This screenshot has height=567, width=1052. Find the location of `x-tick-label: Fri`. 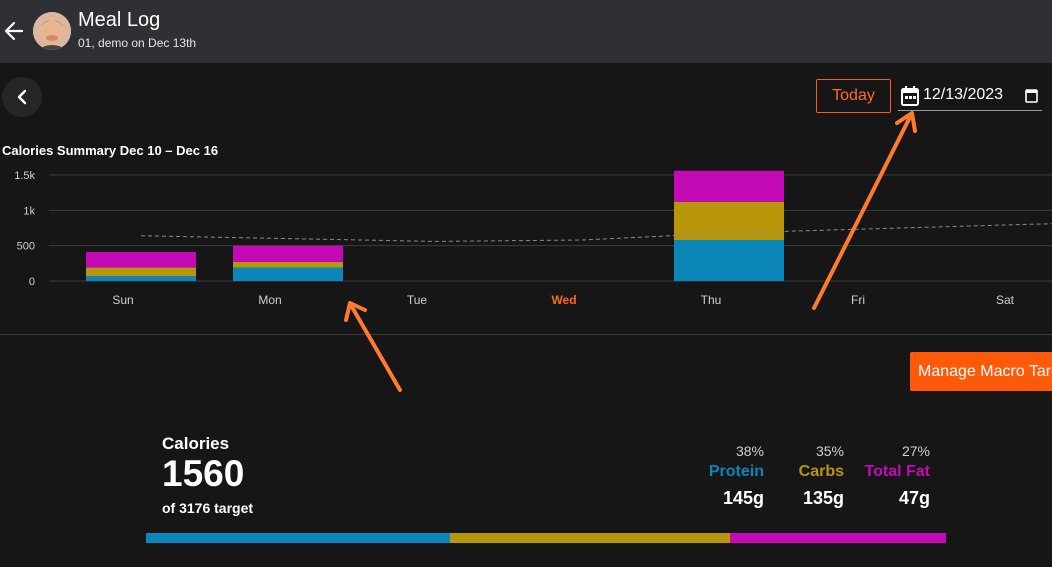

x-tick-label: Fri is located at coordinates (858, 300).